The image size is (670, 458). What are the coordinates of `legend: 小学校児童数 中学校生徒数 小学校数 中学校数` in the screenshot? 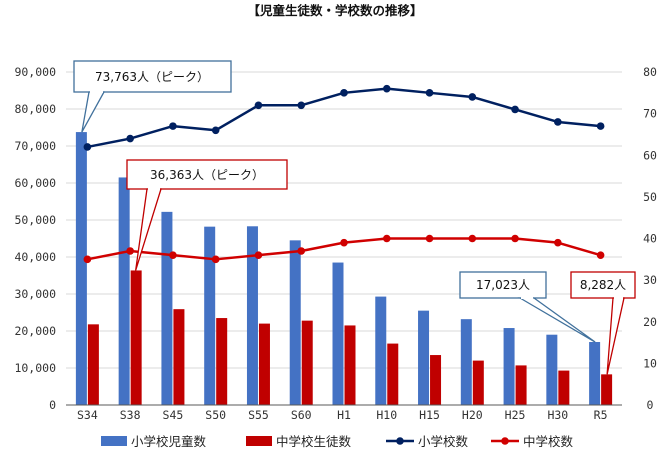 It's located at (337, 441).